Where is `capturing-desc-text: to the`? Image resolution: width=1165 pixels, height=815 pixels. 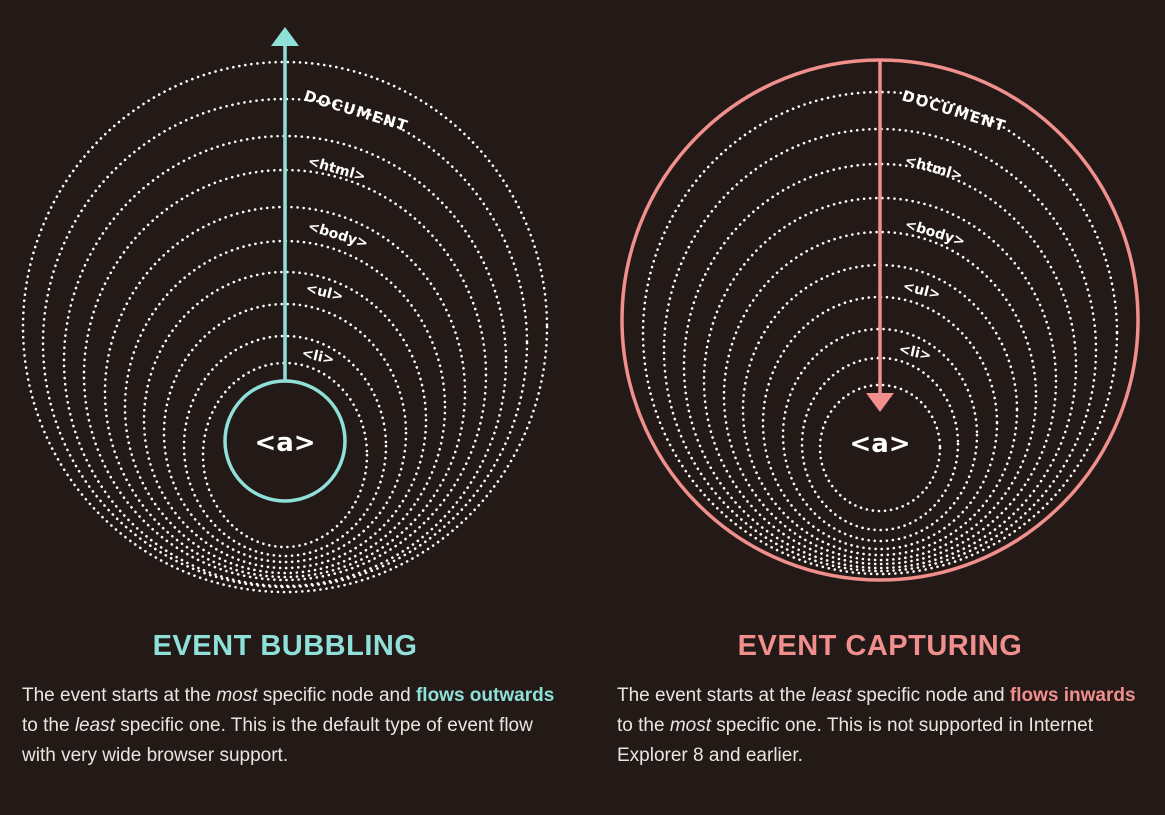
capturing-desc-text: to the is located at coordinates (643, 725).